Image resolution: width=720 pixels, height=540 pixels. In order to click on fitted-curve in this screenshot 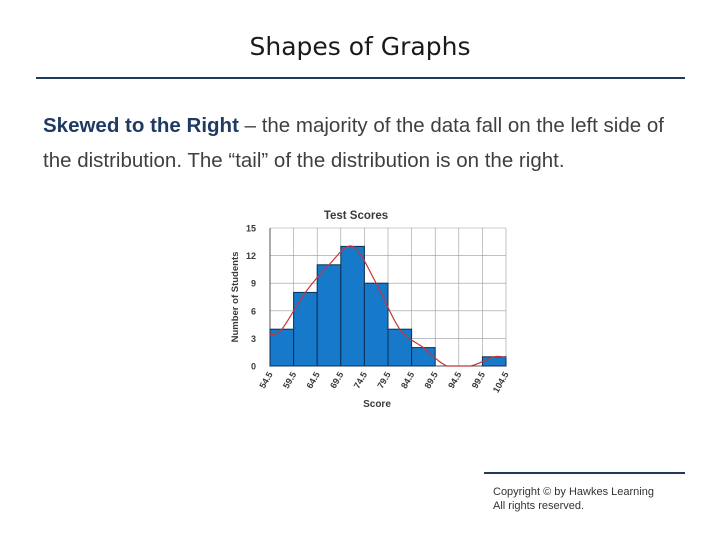, I will do `click(388, 306)`.